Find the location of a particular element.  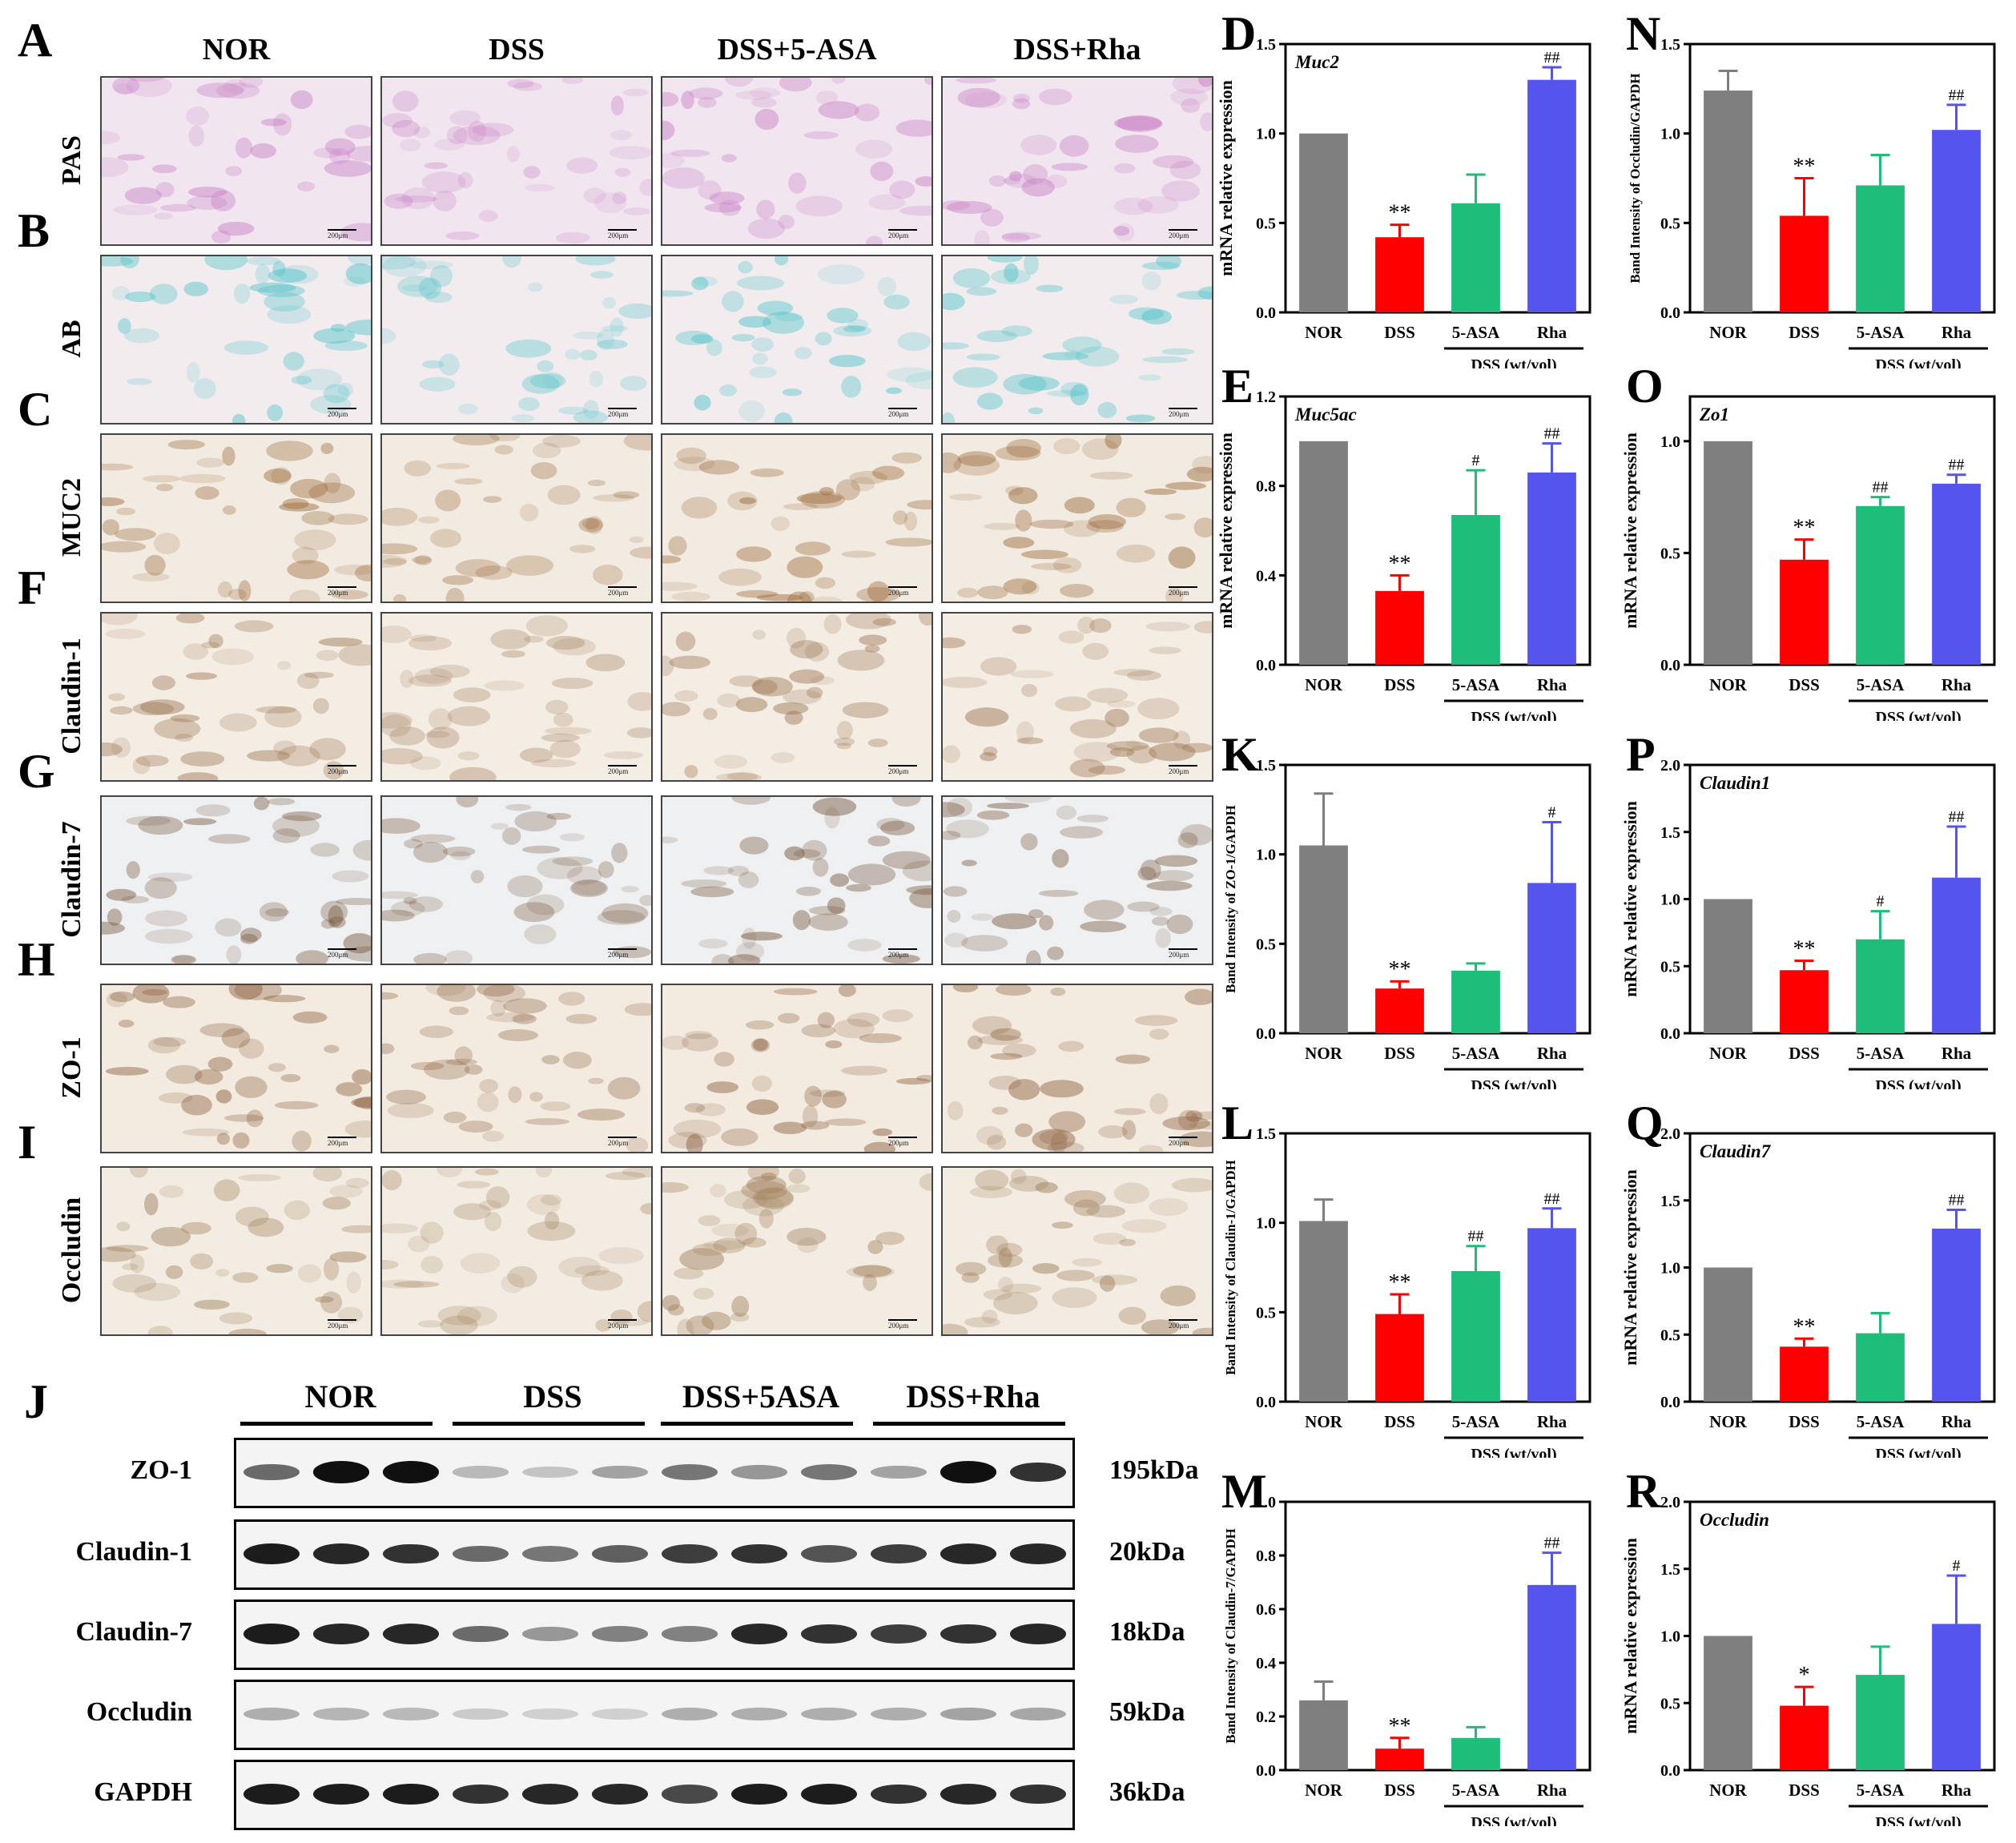

panel-letter: E is located at coordinates (1237, 390).